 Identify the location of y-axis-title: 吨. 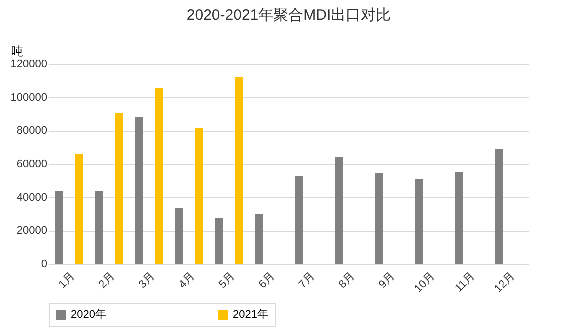
(18, 51).